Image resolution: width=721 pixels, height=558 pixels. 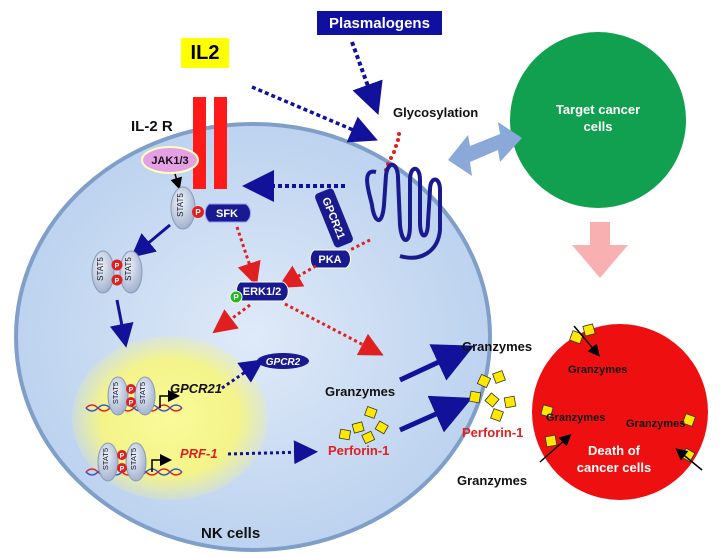 What do you see at coordinates (230, 533) in the screenshot?
I see `nk-cells-label: NK cells` at bounding box center [230, 533].